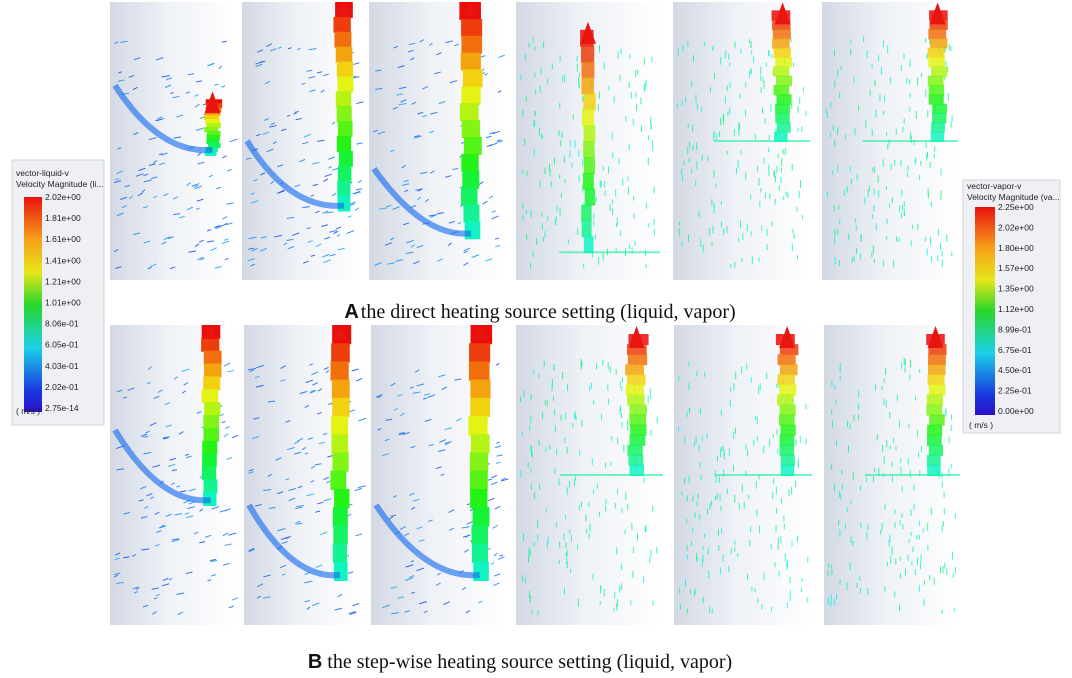  Describe the element at coordinates (981, 425) in the screenshot. I see `legend-unit: ( m/s )` at that location.